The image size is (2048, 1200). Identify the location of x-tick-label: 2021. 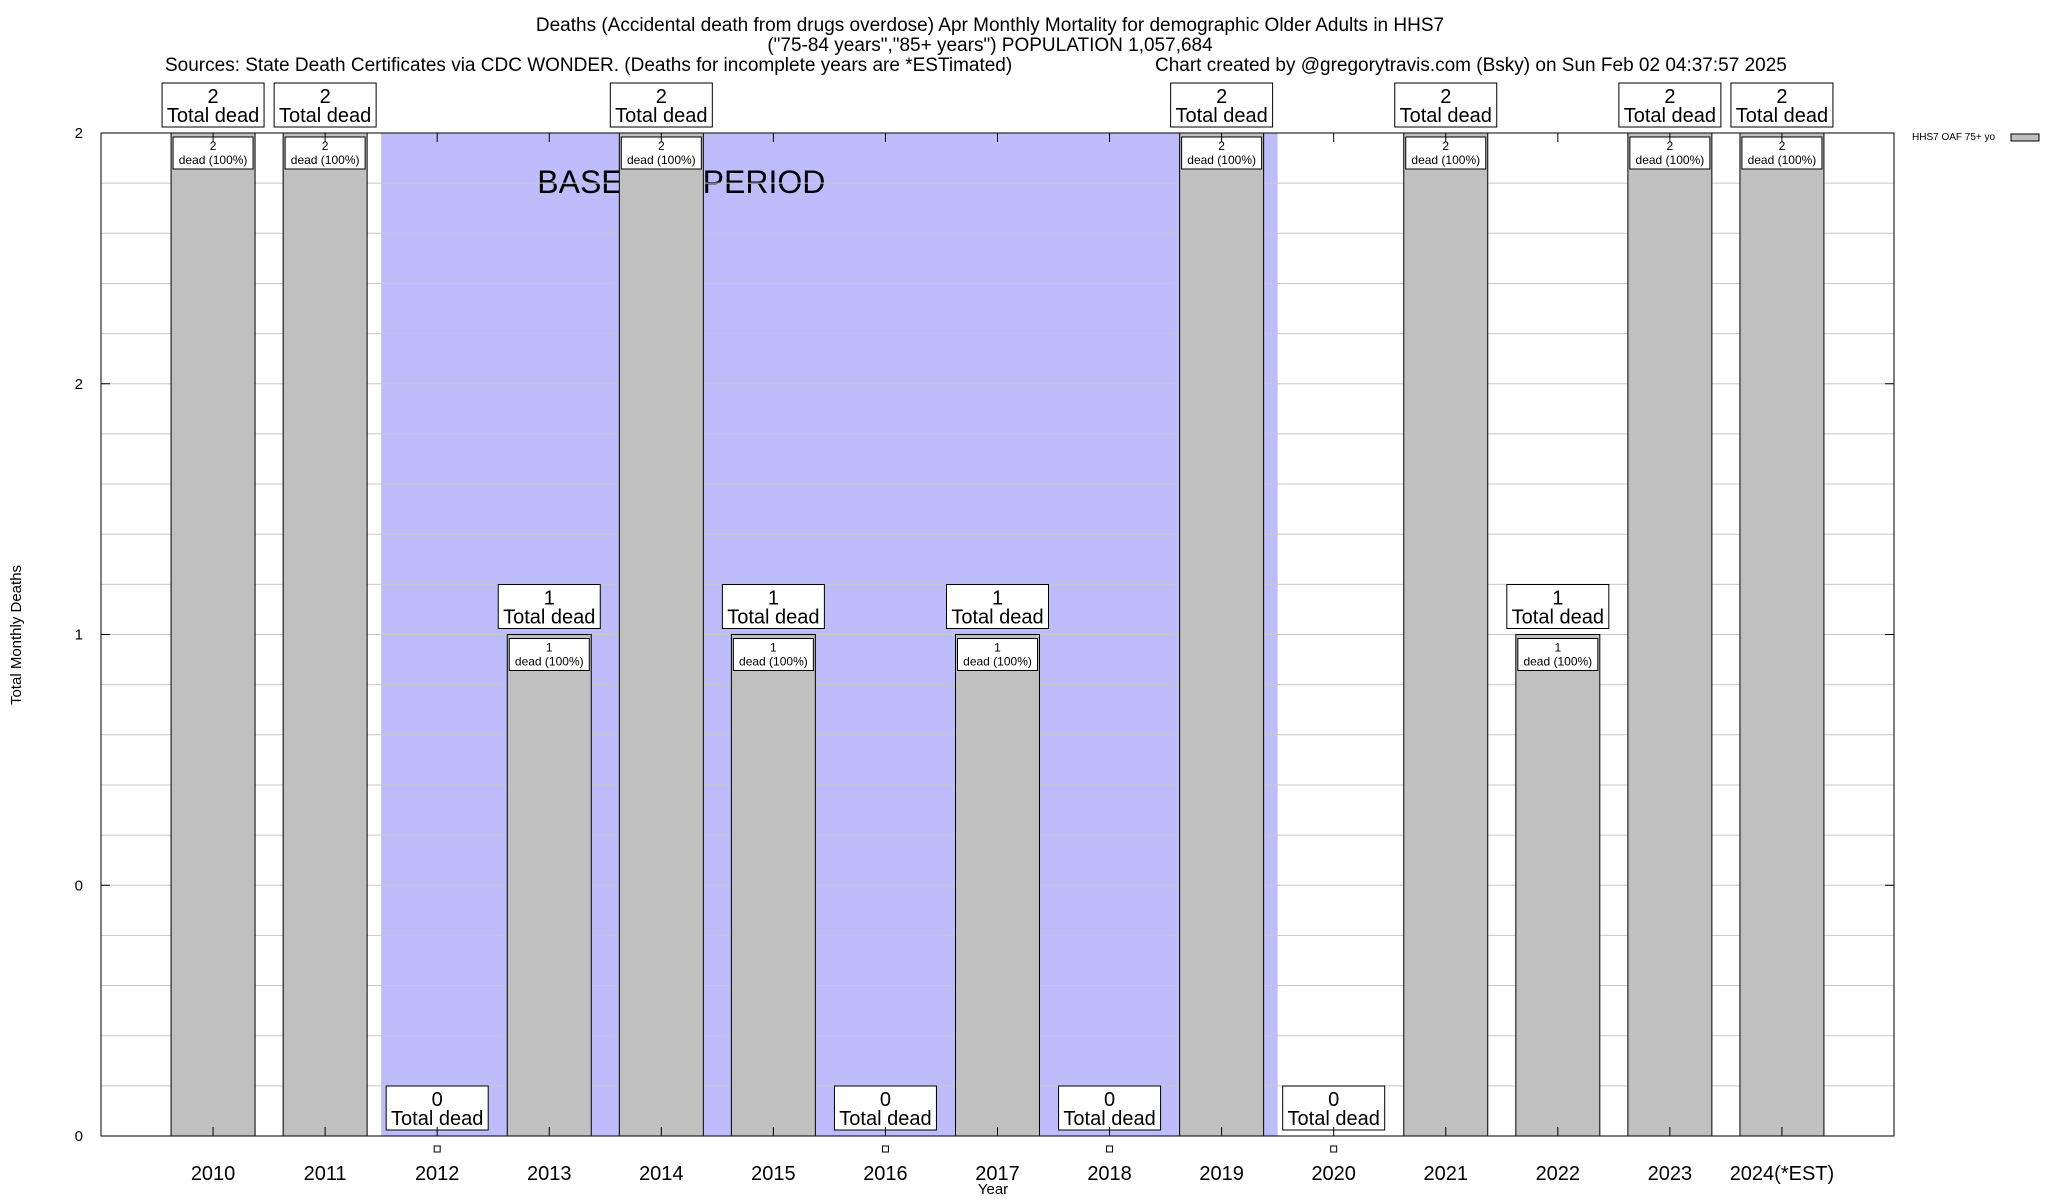
(1446, 1174).